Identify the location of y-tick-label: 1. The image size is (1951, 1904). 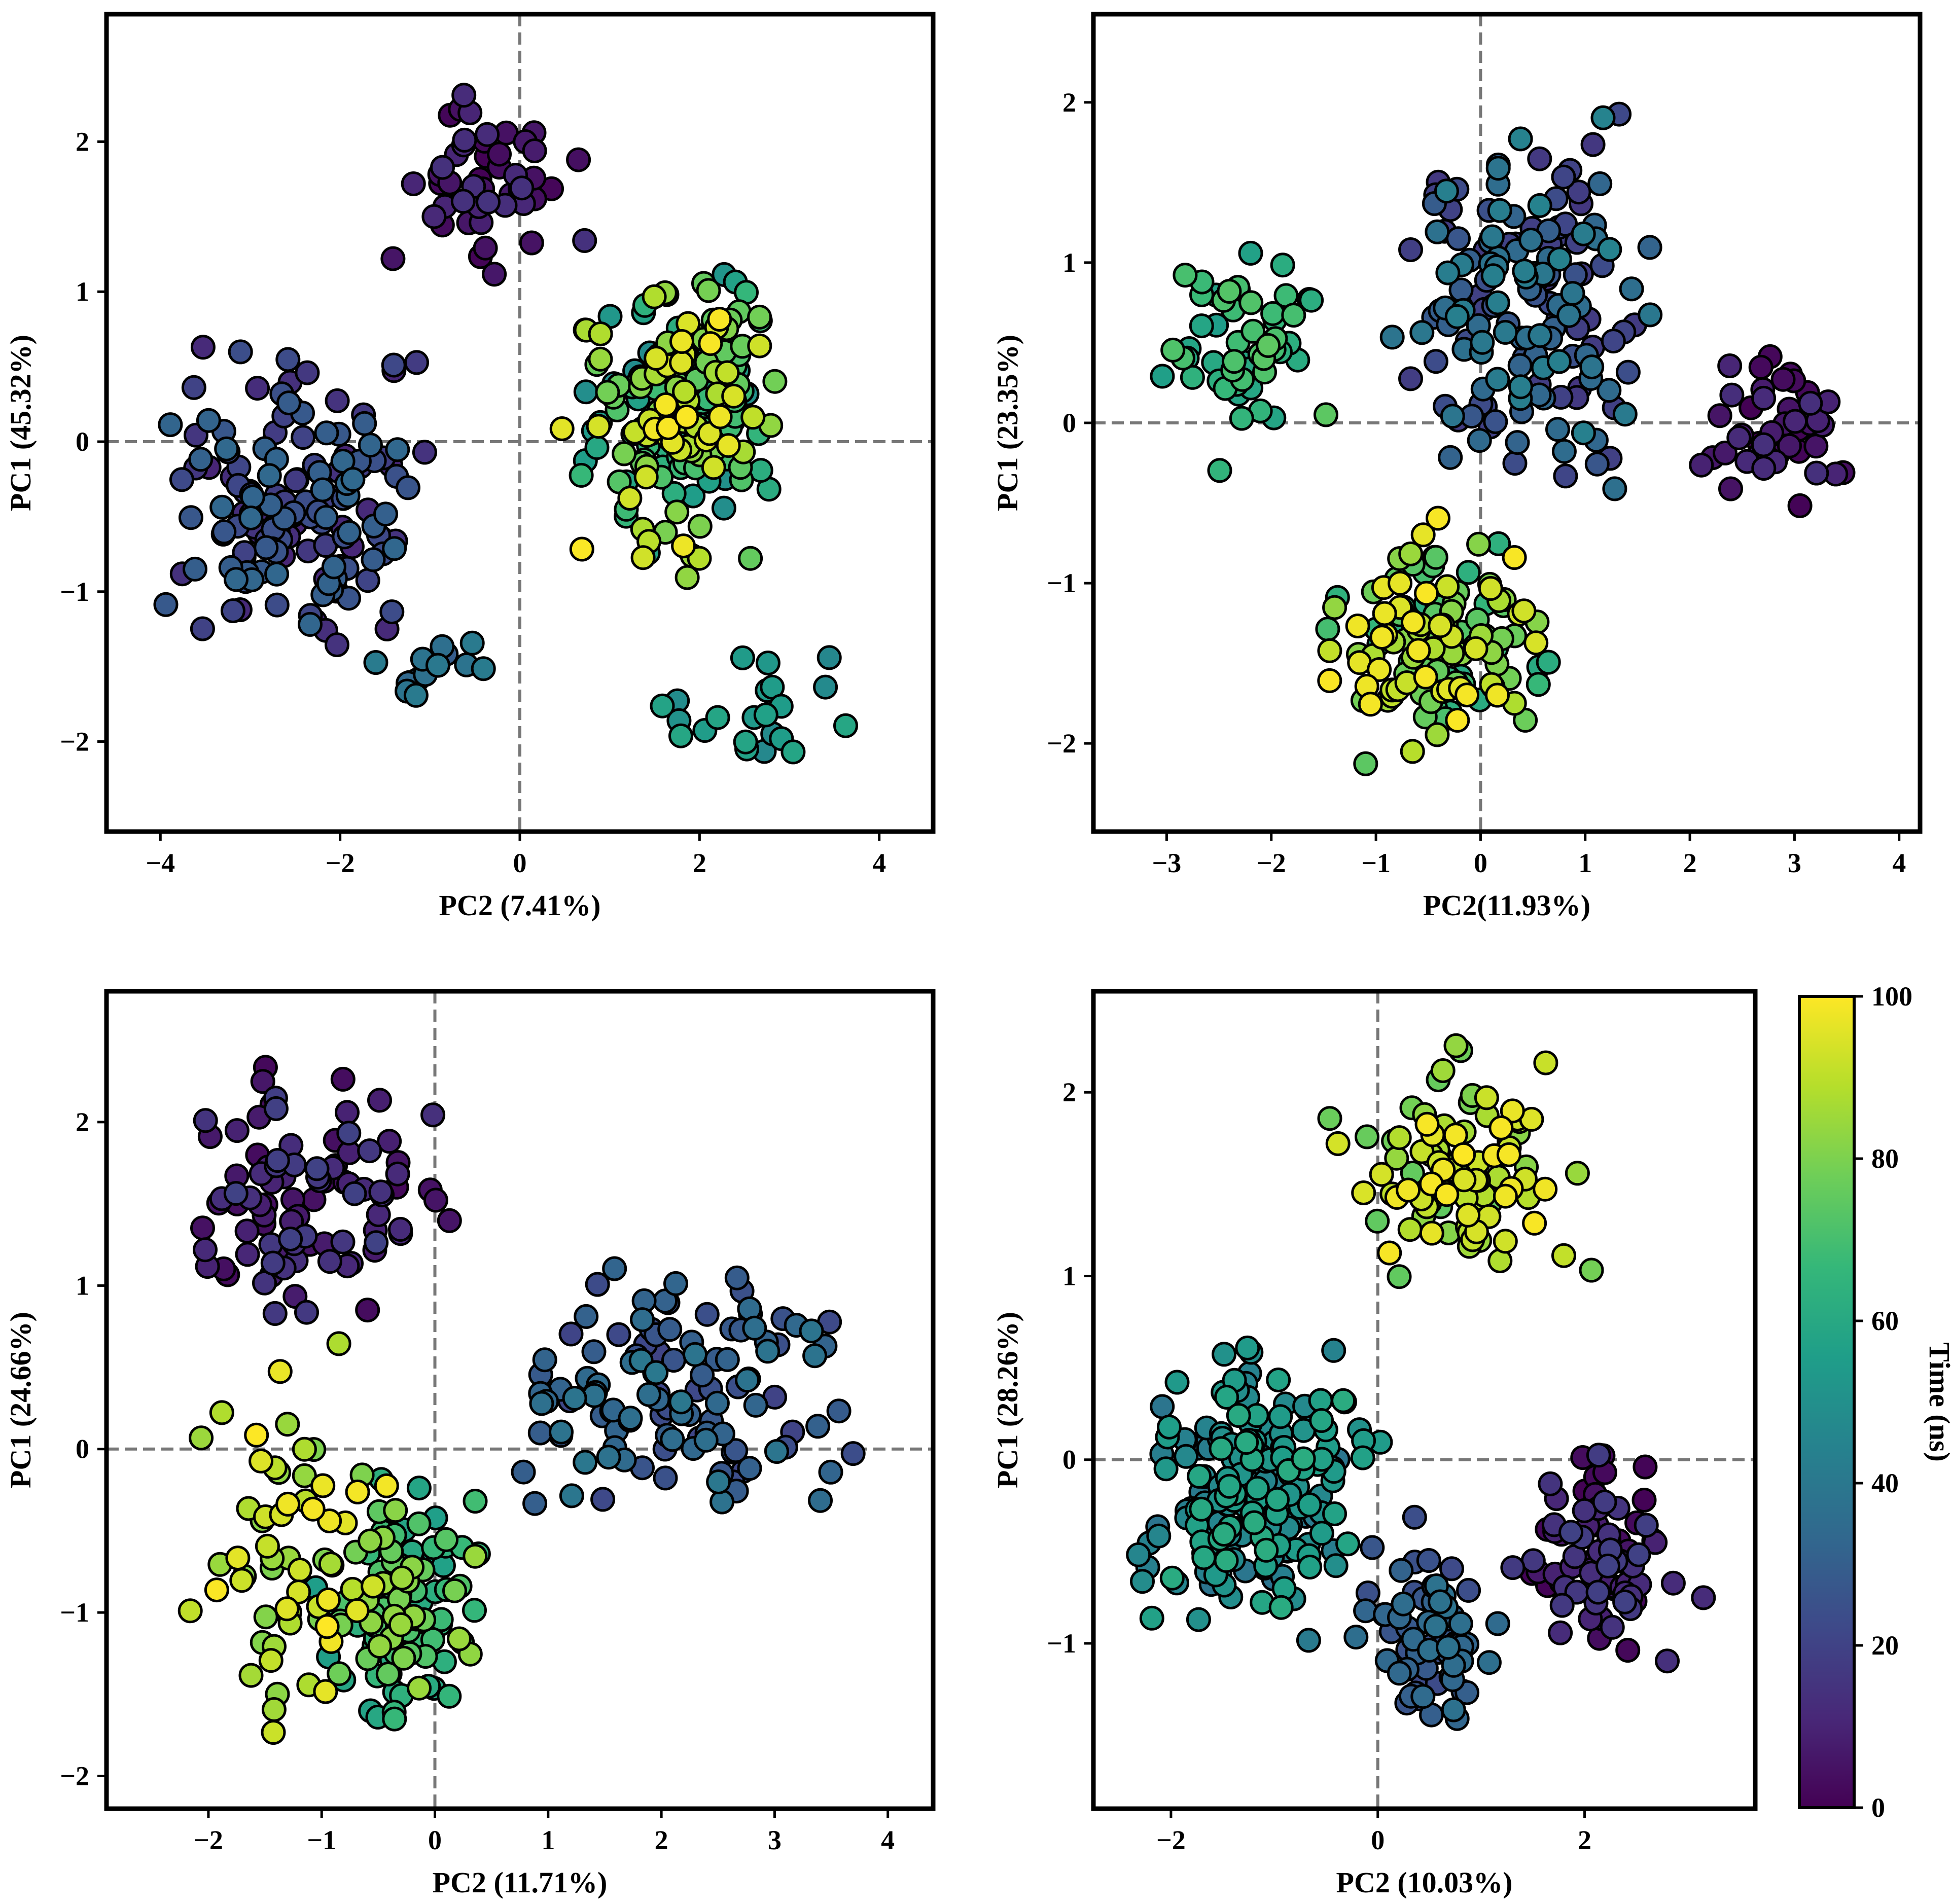
(1069, 1276).